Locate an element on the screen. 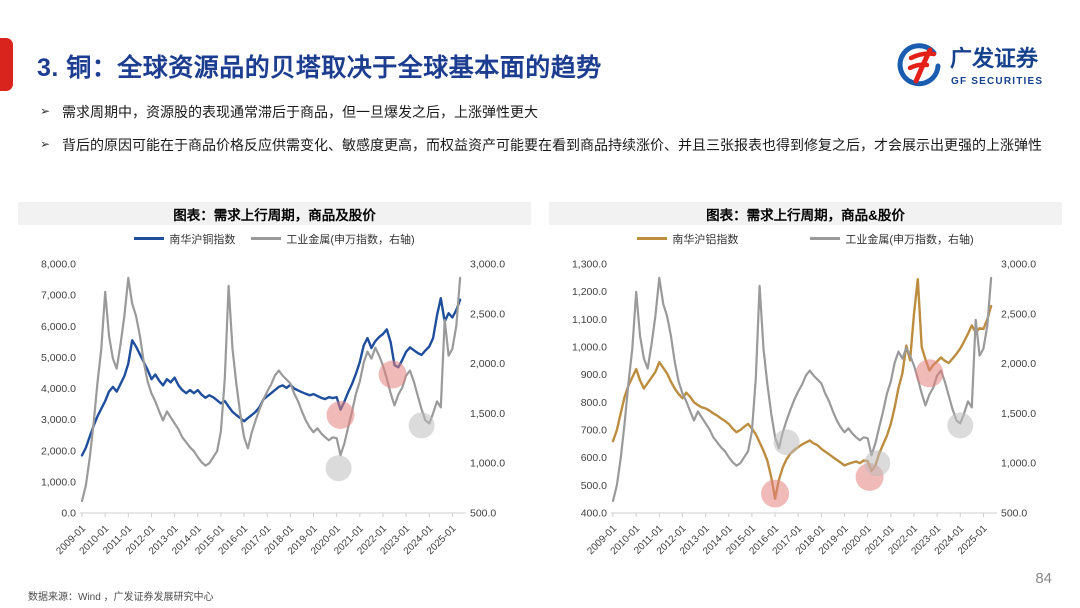 The height and width of the screenshot is (608, 1080). gf-securities-logo: 广发证券 GF SECURITIES is located at coordinates (970, 65).